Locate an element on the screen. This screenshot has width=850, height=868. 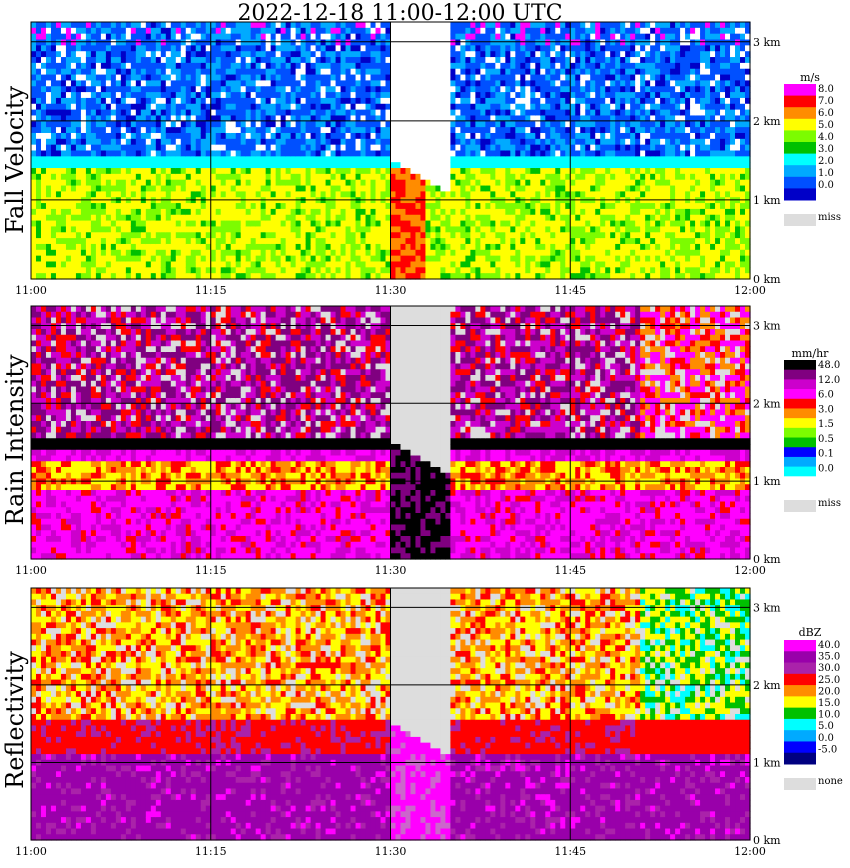
panel-1-xtick: 11:30 is located at coordinates (391, 290).